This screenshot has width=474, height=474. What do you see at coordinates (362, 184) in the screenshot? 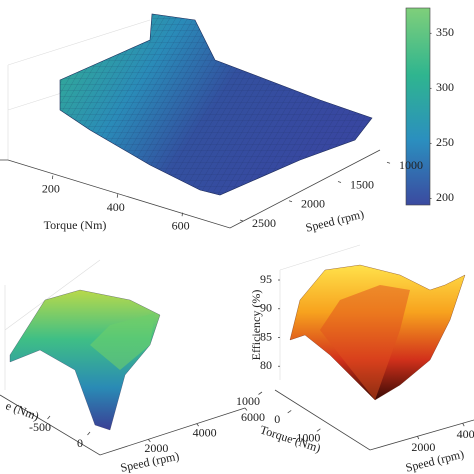
I see `tick-label: 1500` at bounding box center [362, 184].